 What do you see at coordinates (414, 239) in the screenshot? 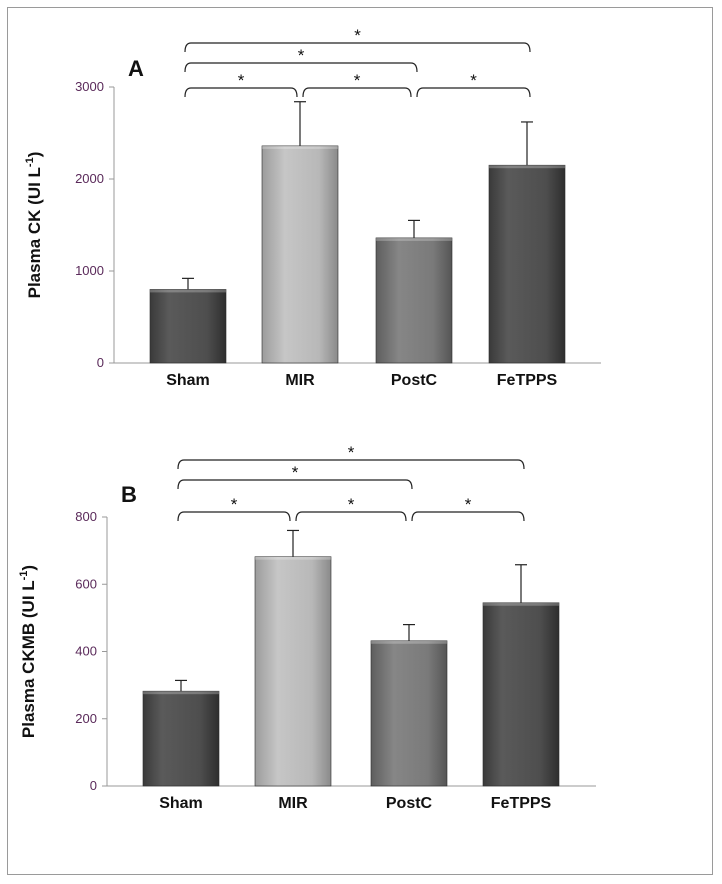
I see `panel-a-bar-cap-postc` at bounding box center [414, 239].